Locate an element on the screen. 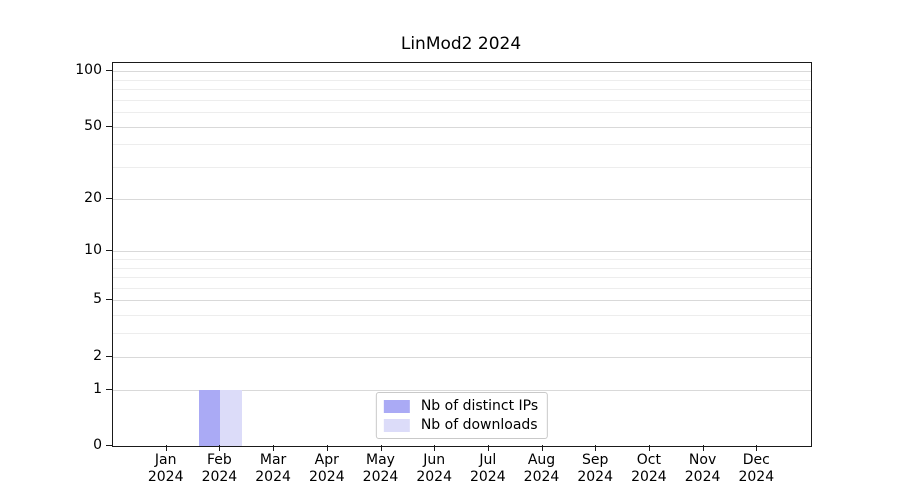 Image resolution: width=900 pixels, height=500 pixels. x-tick-label: Jun 2024 is located at coordinates (434, 468).